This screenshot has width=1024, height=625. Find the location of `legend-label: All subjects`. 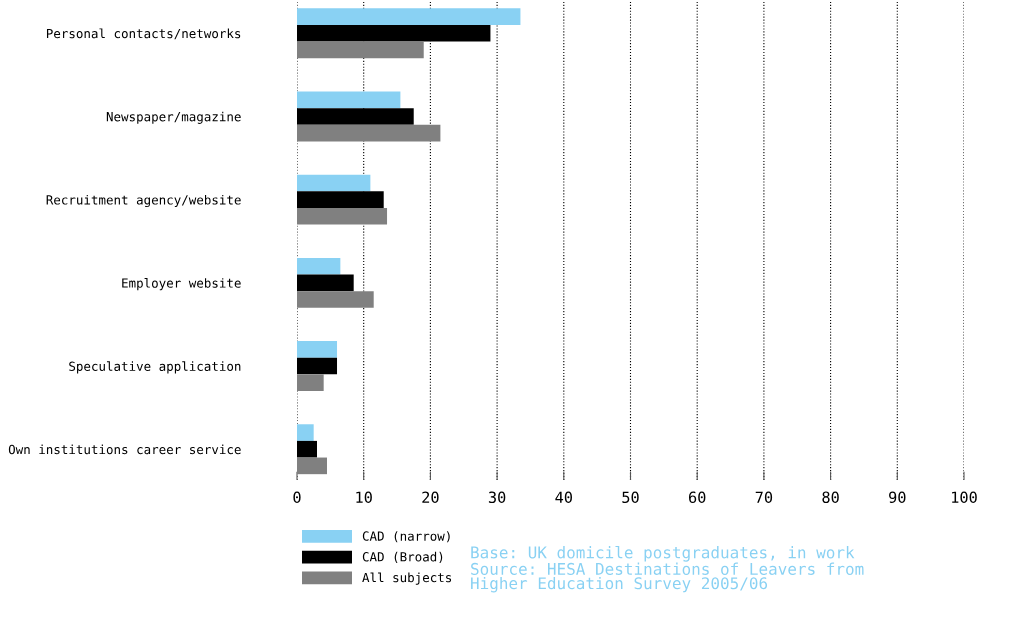

legend-label: All subjects is located at coordinates (407, 578).